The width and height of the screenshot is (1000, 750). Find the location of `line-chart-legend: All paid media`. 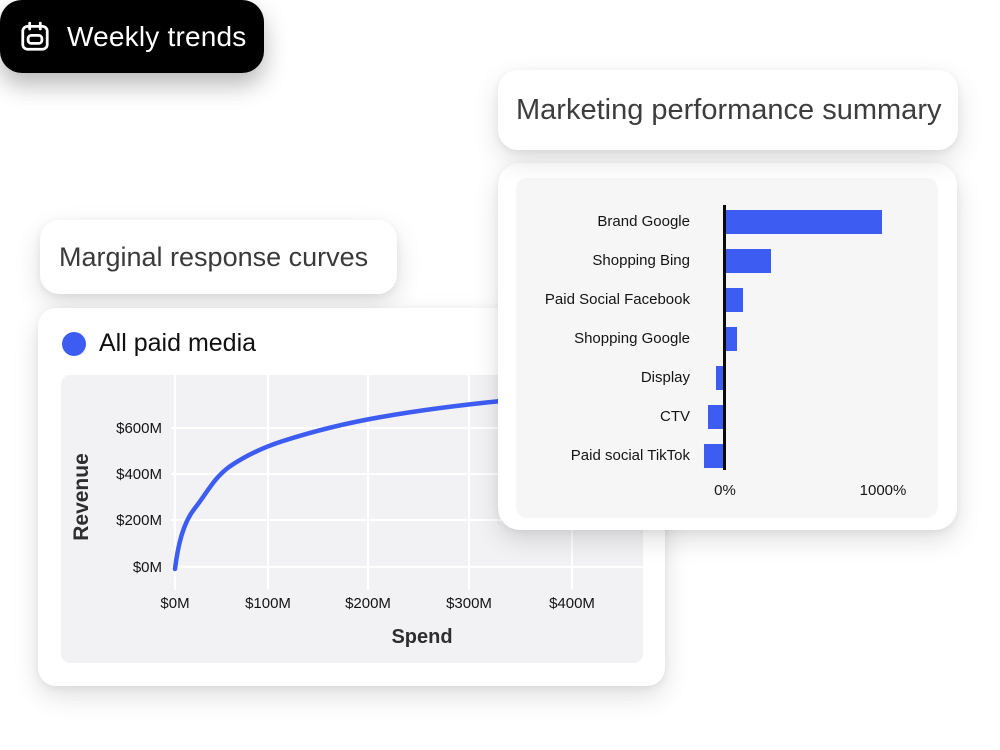

line-chart-legend: All paid media is located at coordinates (159, 343).